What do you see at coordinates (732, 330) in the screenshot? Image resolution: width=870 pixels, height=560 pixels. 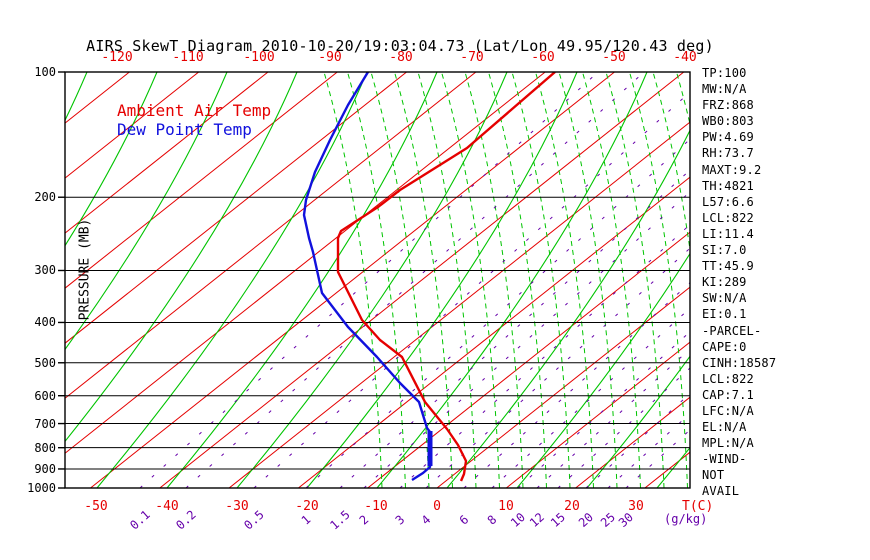 I see `sounding-index-line: -PARCEL-` at bounding box center [732, 330].